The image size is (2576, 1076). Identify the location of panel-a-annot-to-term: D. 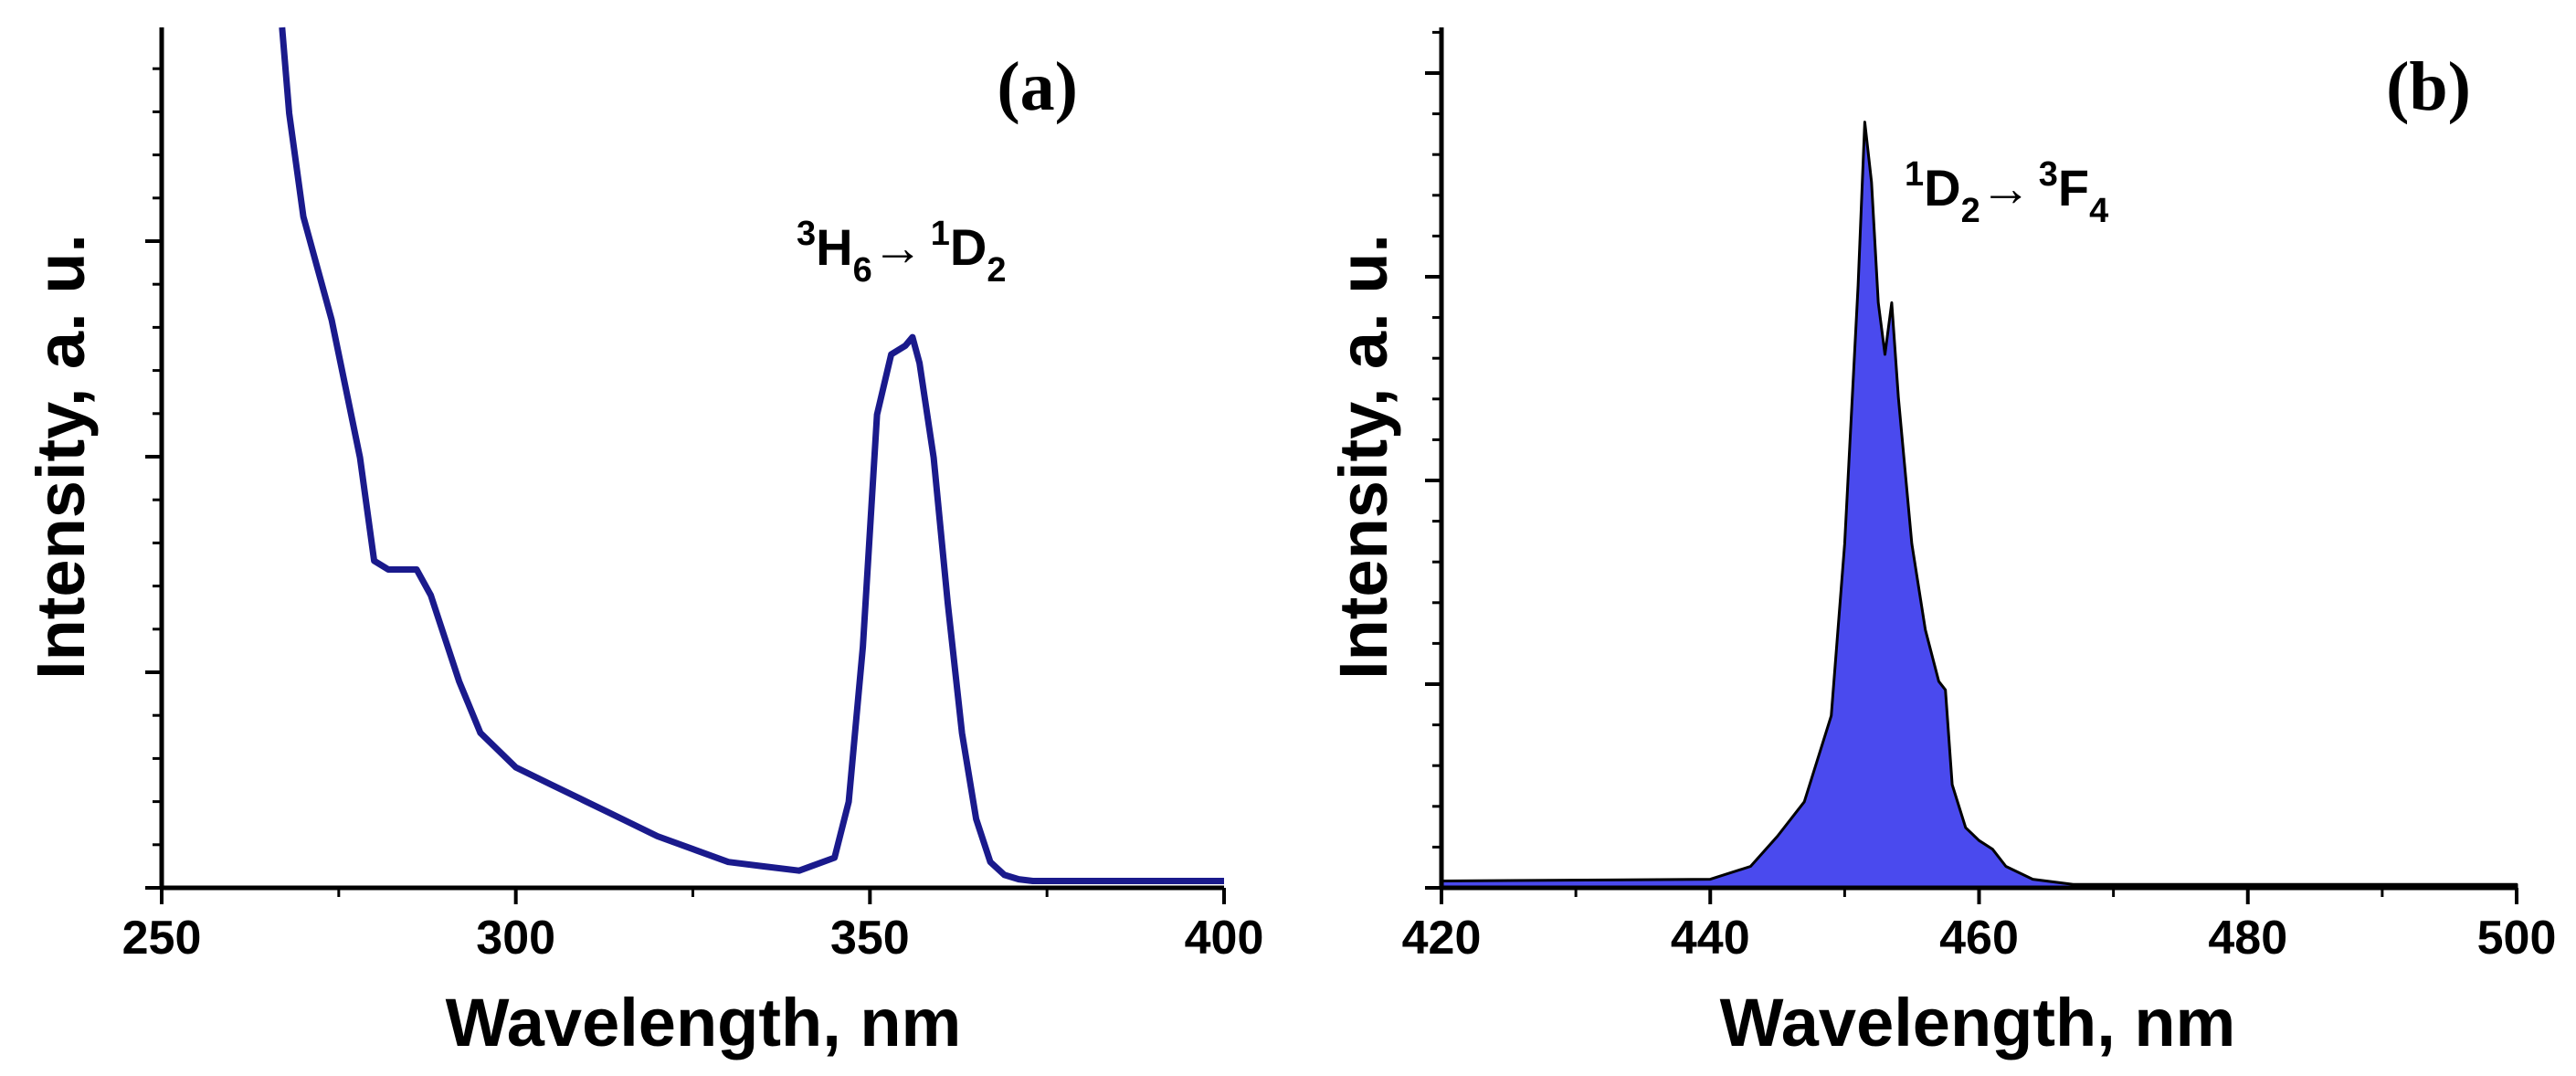
(968, 247).